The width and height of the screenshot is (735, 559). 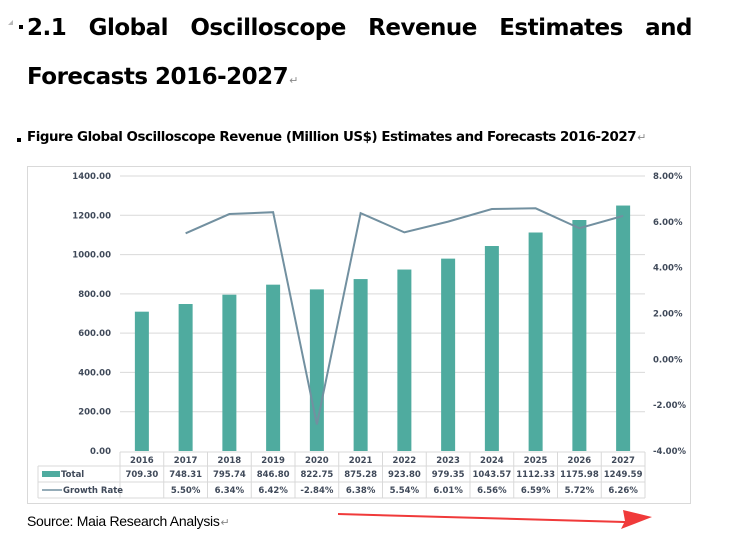 What do you see at coordinates (668, 360) in the screenshot?
I see `right-axis-tick-label: 0.00%` at bounding box center [668, 360].